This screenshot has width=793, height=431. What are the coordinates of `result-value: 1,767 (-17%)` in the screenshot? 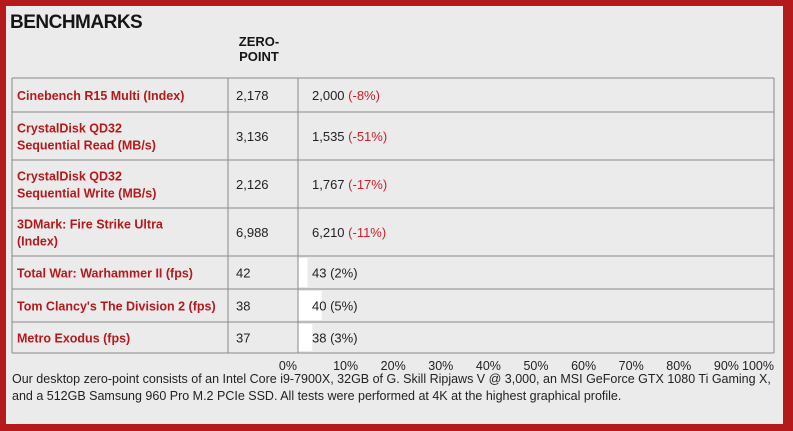 It's located at (349, 184).